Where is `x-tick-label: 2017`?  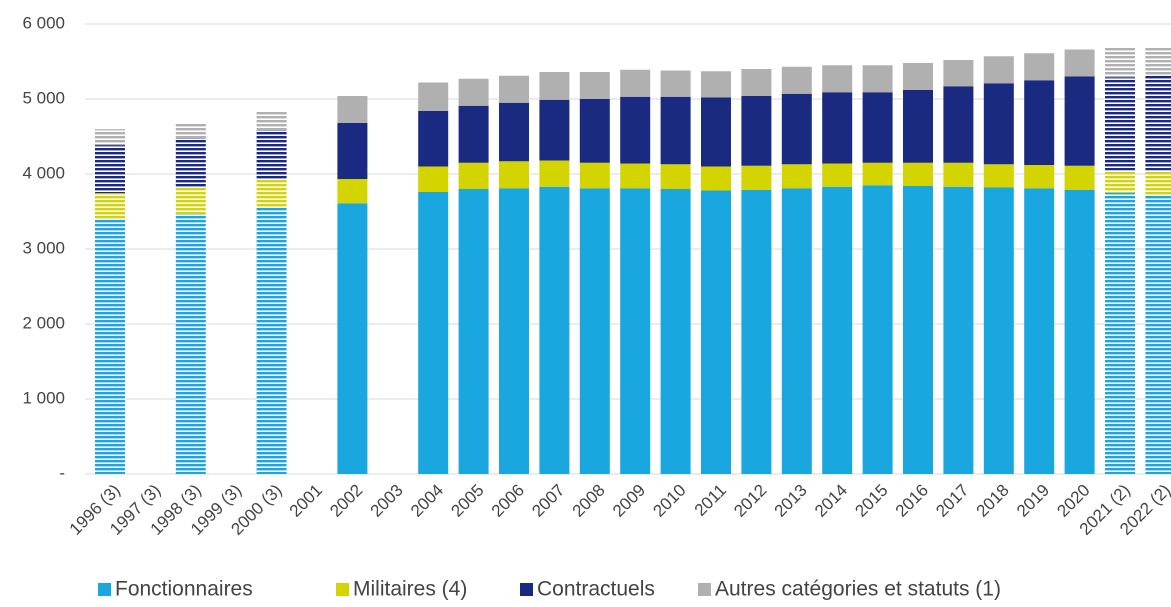 x-tick-label: 2017 is located at coordinates (952, 501).